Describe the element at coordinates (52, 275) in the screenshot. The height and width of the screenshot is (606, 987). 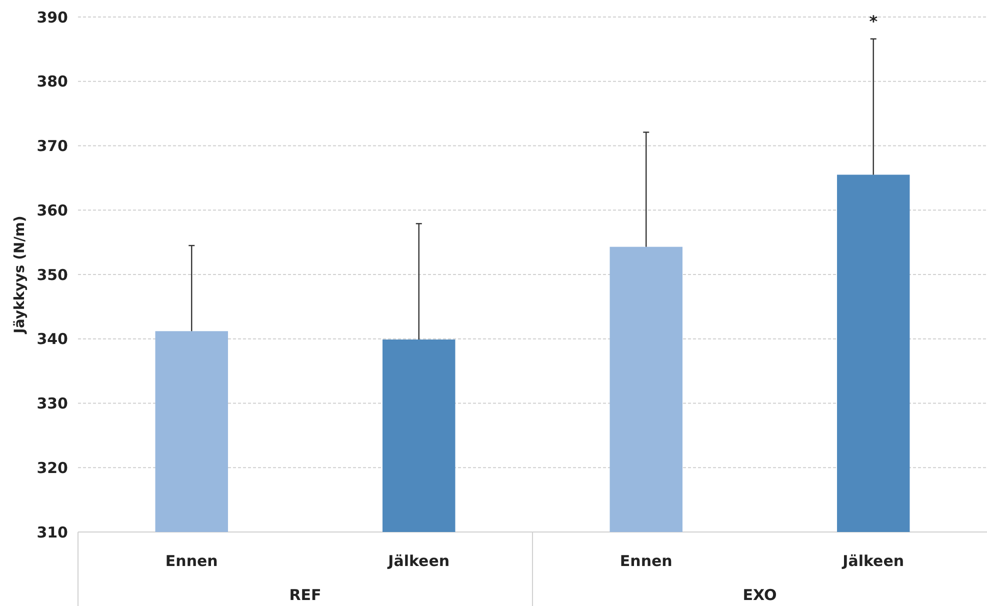
I see `y-tick-label: 350` at that location.